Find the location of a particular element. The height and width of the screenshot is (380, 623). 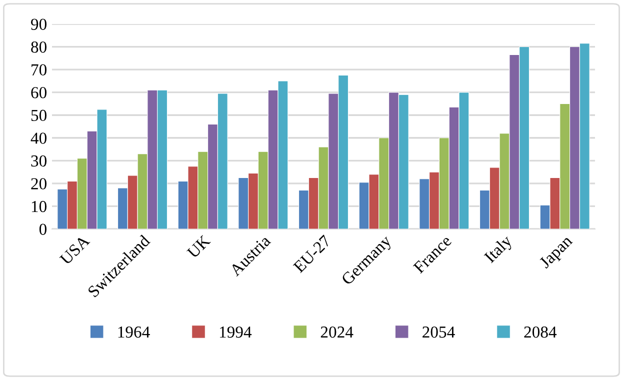

legend-label: 2084 is located at coordinates (540, 332).